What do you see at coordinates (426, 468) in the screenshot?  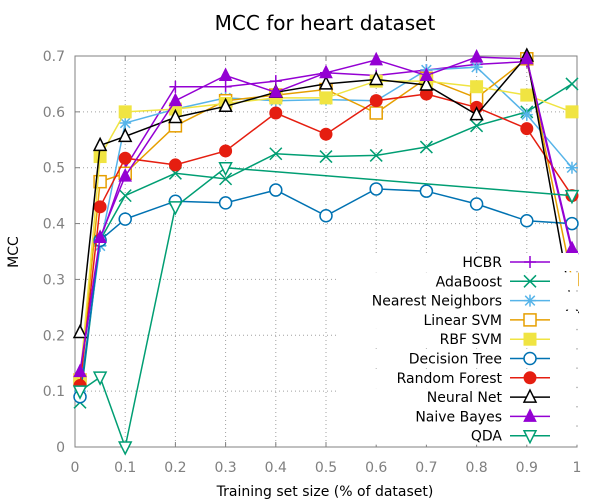 I see `x-tick-label: 0.7` at bounding box center [426, 468].